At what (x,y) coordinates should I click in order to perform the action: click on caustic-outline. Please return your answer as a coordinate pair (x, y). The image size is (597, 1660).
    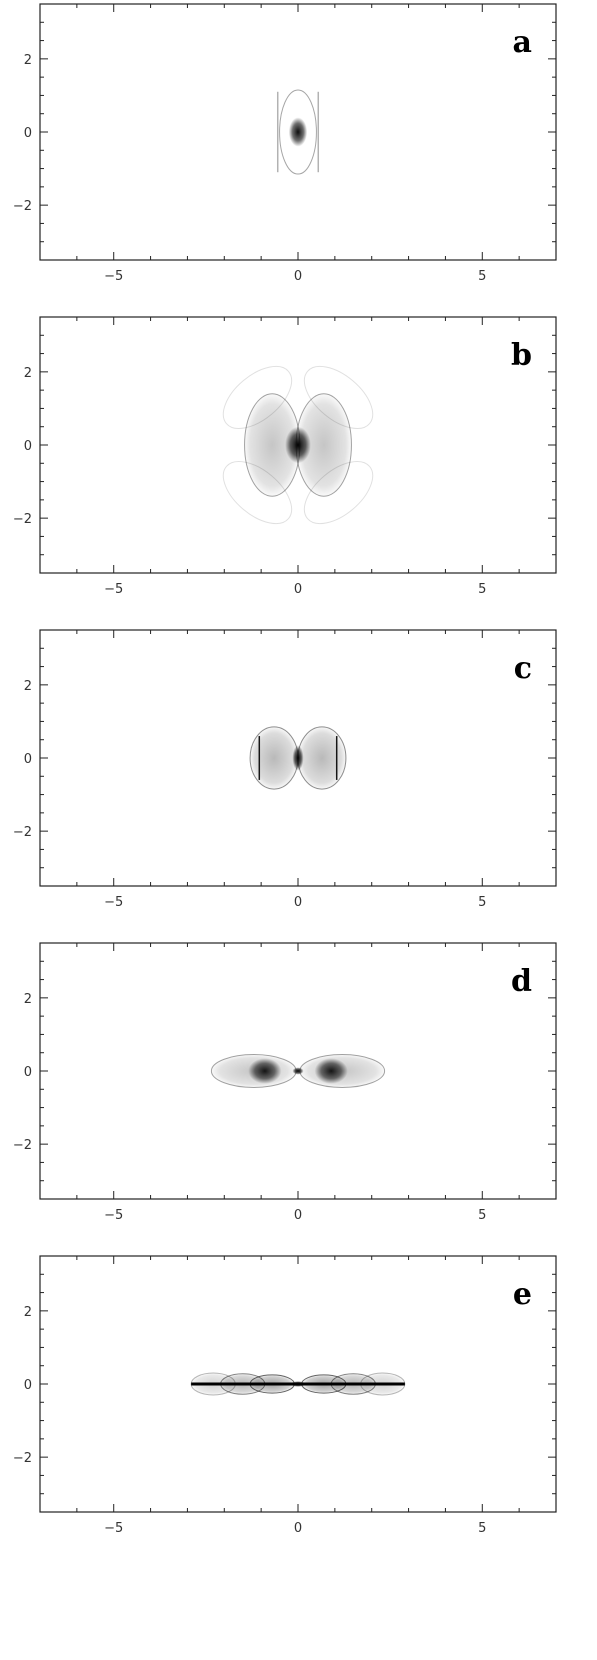
    Looking at the image, I should click on (298, 132).